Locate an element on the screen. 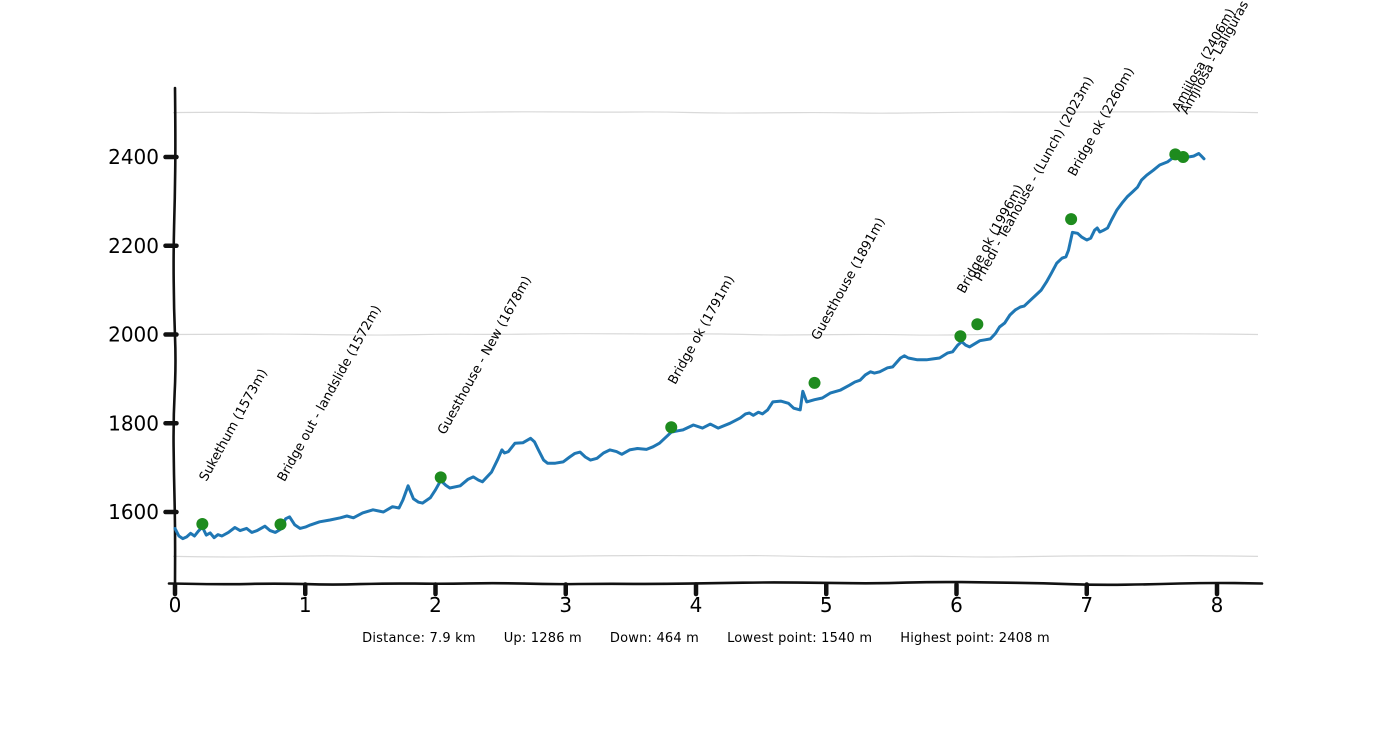  y-tick-label-1600: 1600 is located at coordinates (133, 512).